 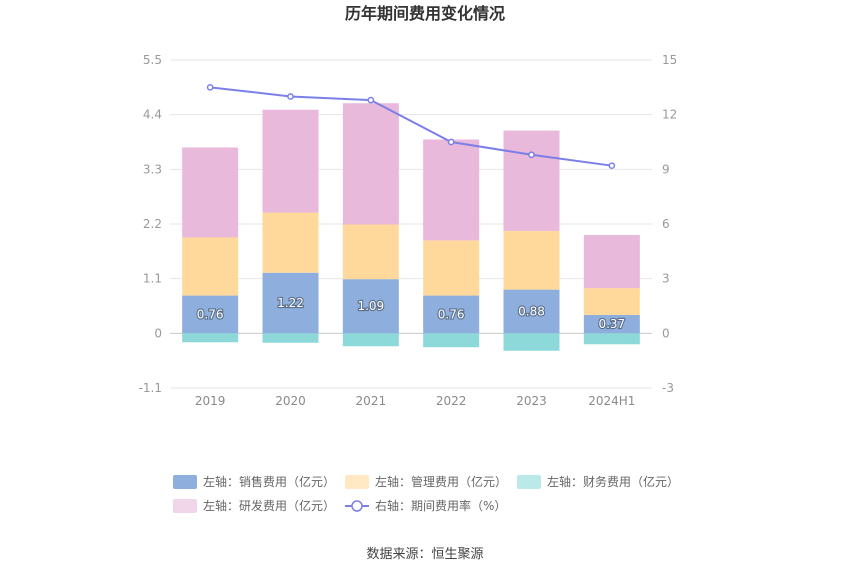 I want to click on bar-value-label: 1.09, so click(x=370, y=306).